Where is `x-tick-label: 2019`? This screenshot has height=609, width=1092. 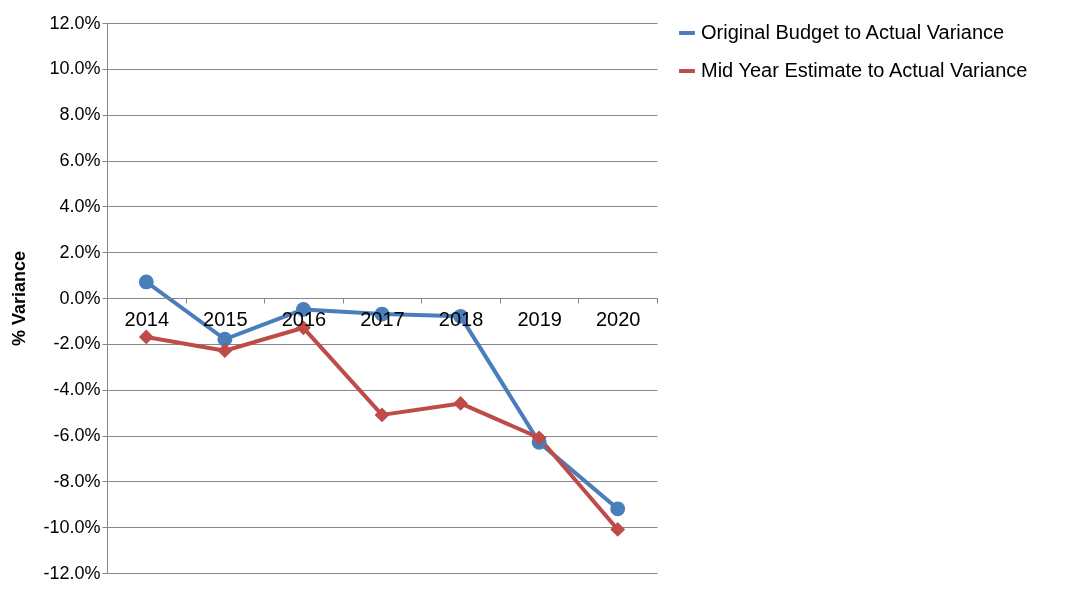 x-tick-label: 2019 is located at coordinates (539, 318).